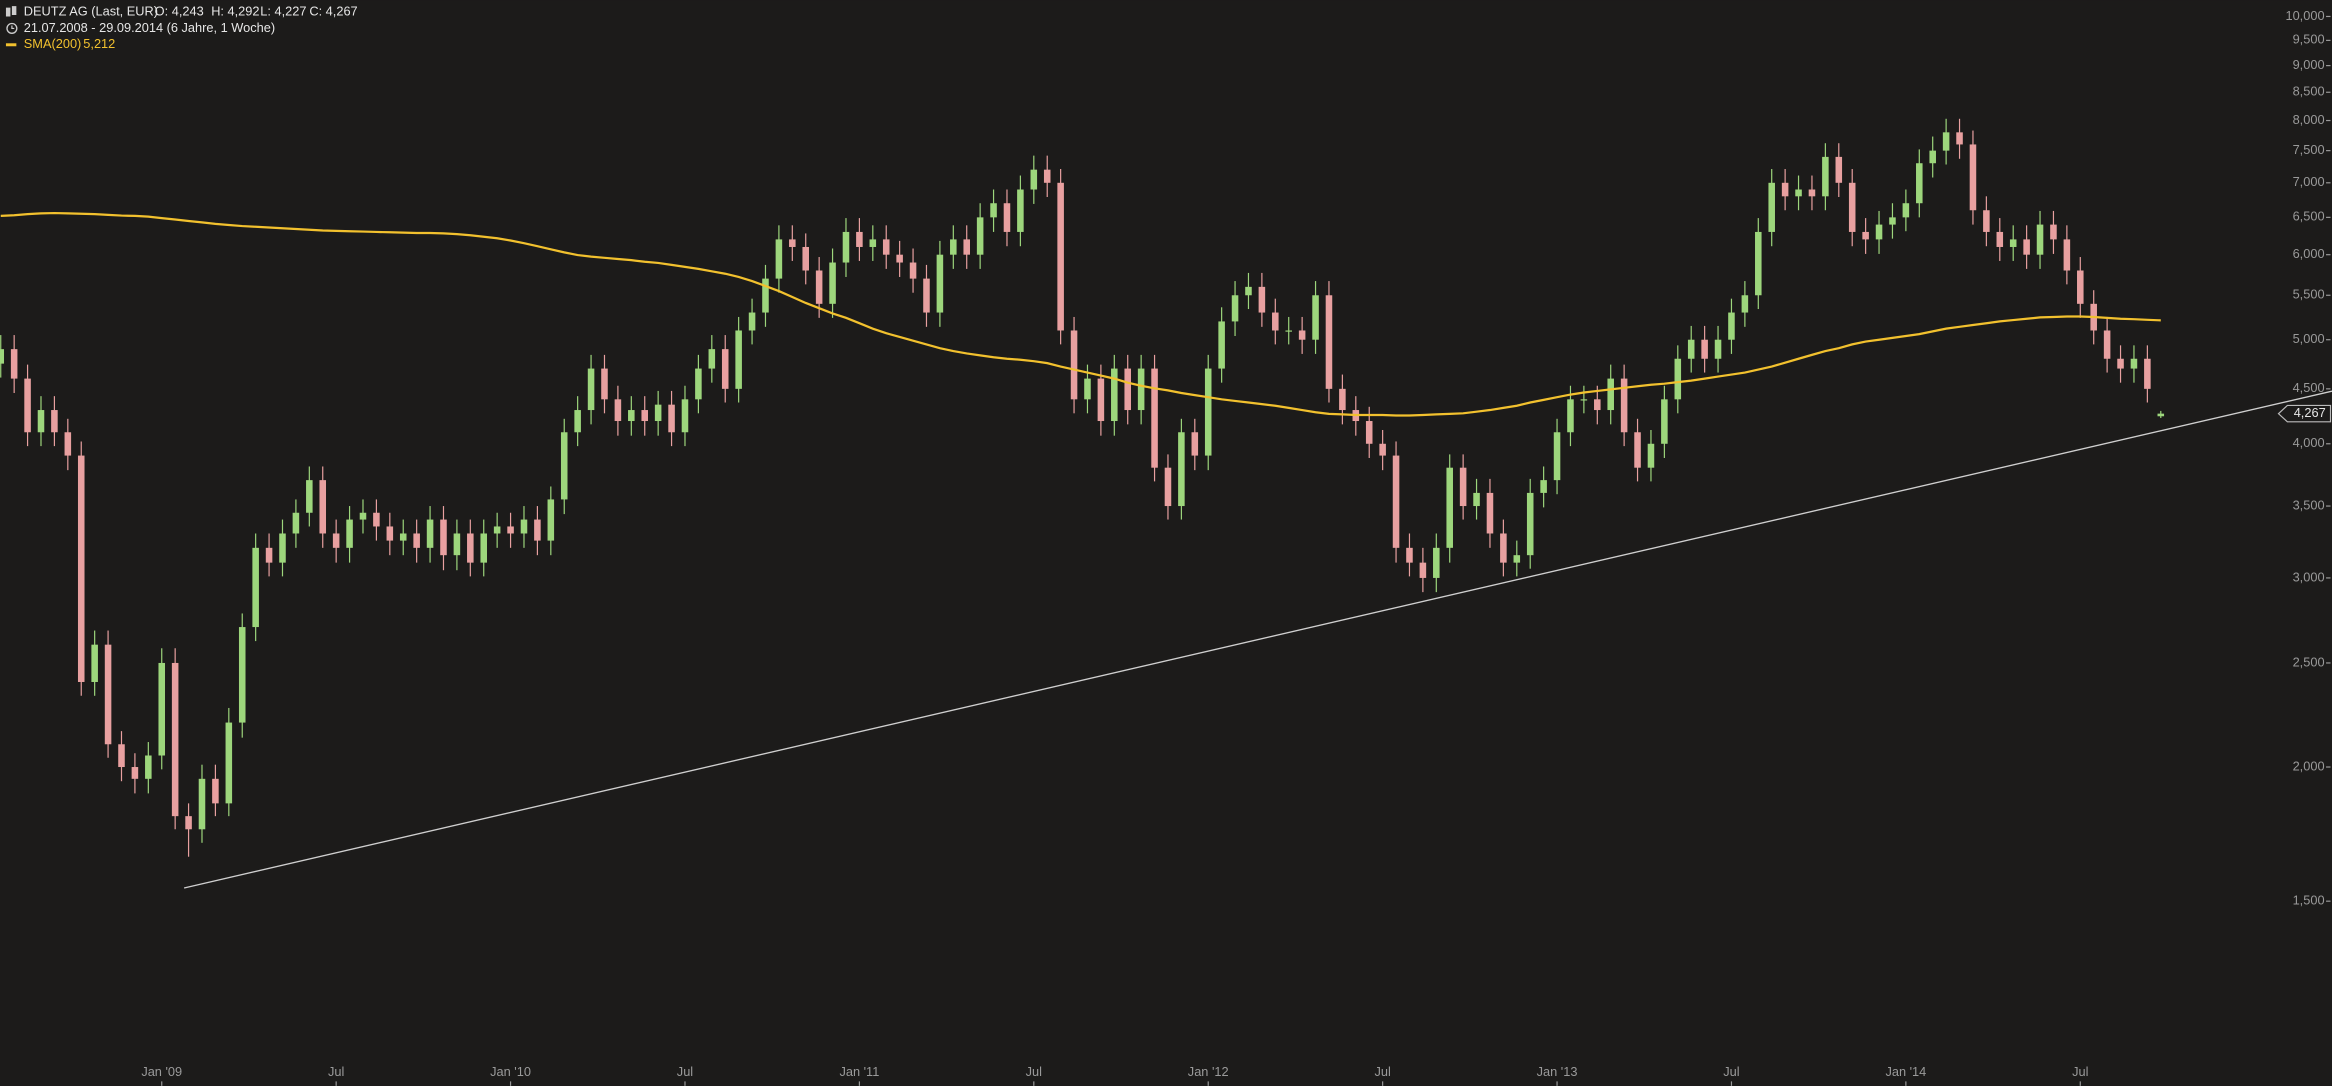 This screenshot has height=1086, width=2332. What do you see at coordinates (161, 1071) in the screenshot?
I see `x-tick-label: Jan '09` at bounding box center [161, 1071].